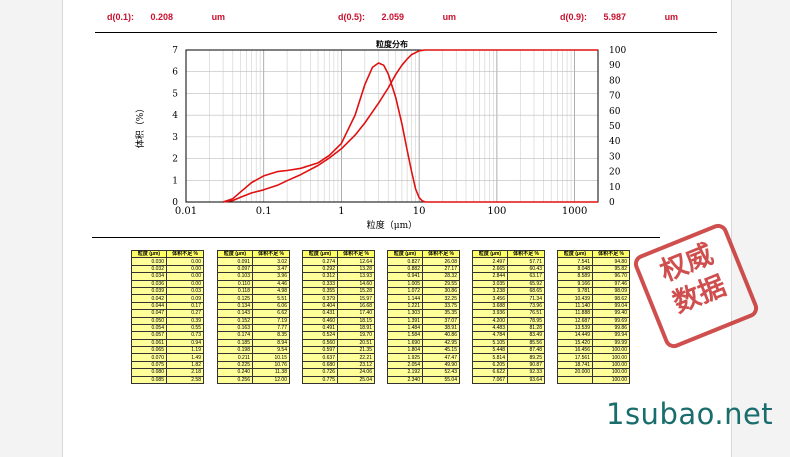 The height and width of the screenshot is (457, 790). What do you see at coordinates (441, 298) in the screenshot?
I see `cumulative-cell: 32.25` at bounding box center [441, 298].